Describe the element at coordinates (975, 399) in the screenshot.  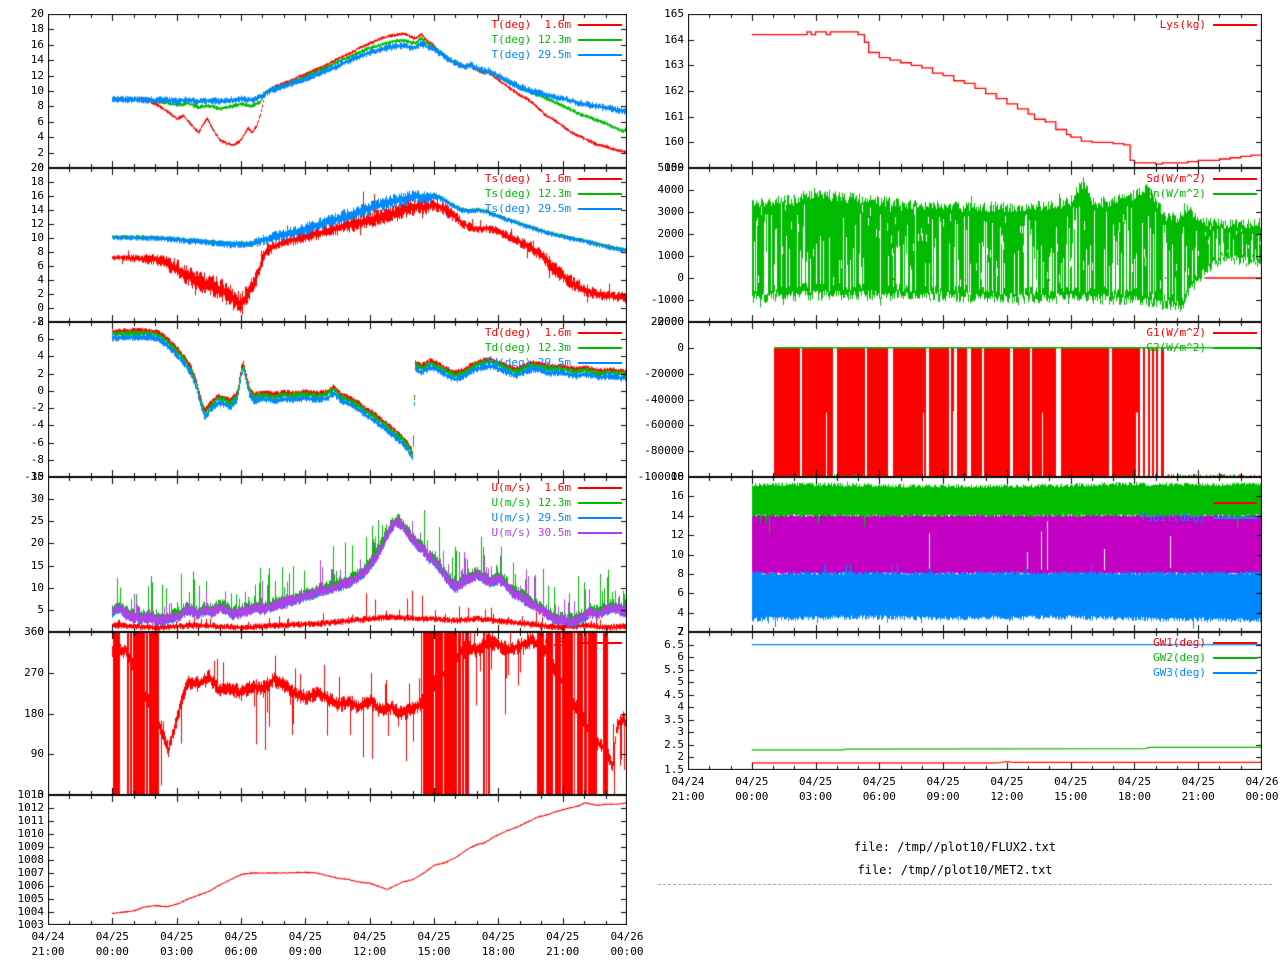
I see `soil-heat-flux-canvas` at that location.